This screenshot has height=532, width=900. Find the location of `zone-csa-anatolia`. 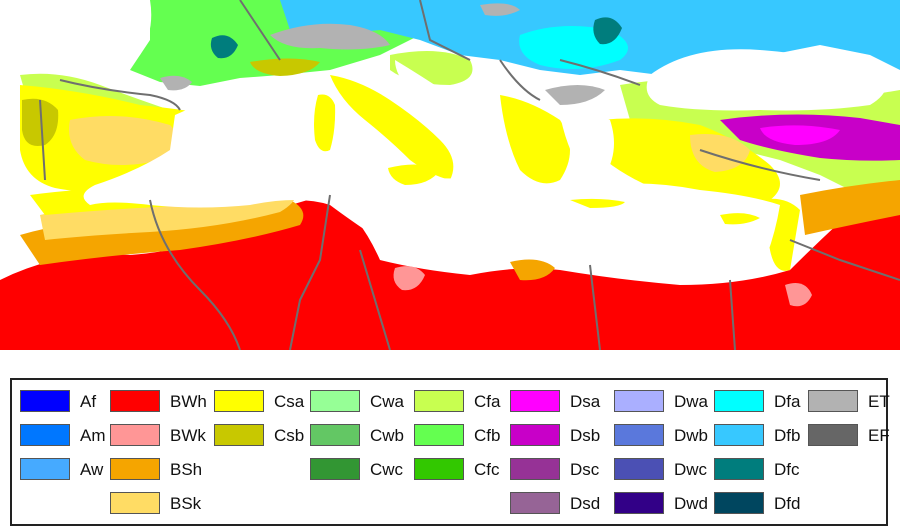

zone-csa-anatolia is located at coordinates (690, 160).